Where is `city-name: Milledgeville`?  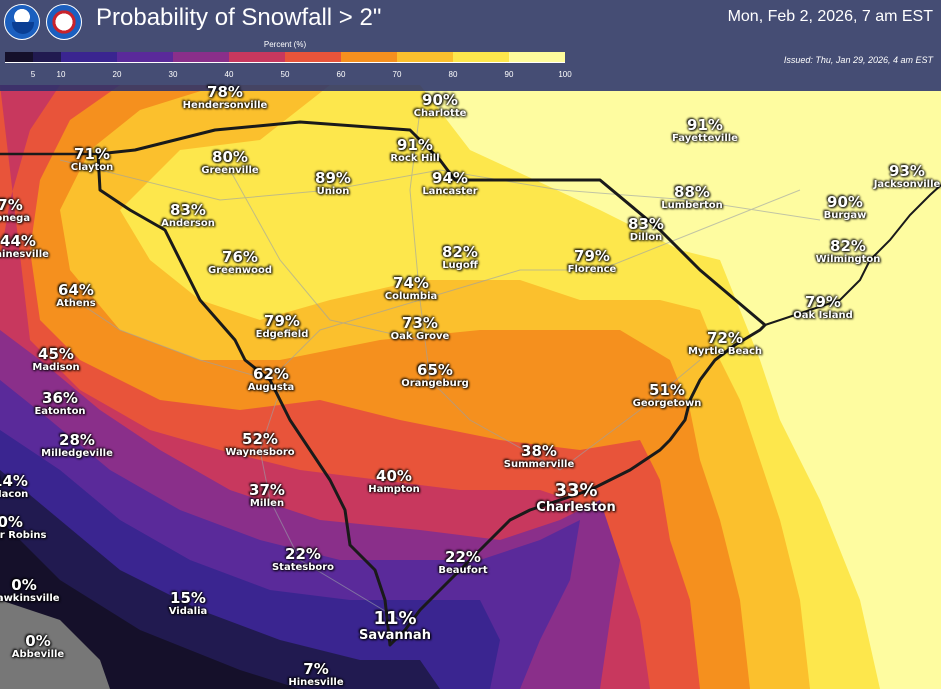
city-name: Milledgeville is located at coordinates (77, 453).